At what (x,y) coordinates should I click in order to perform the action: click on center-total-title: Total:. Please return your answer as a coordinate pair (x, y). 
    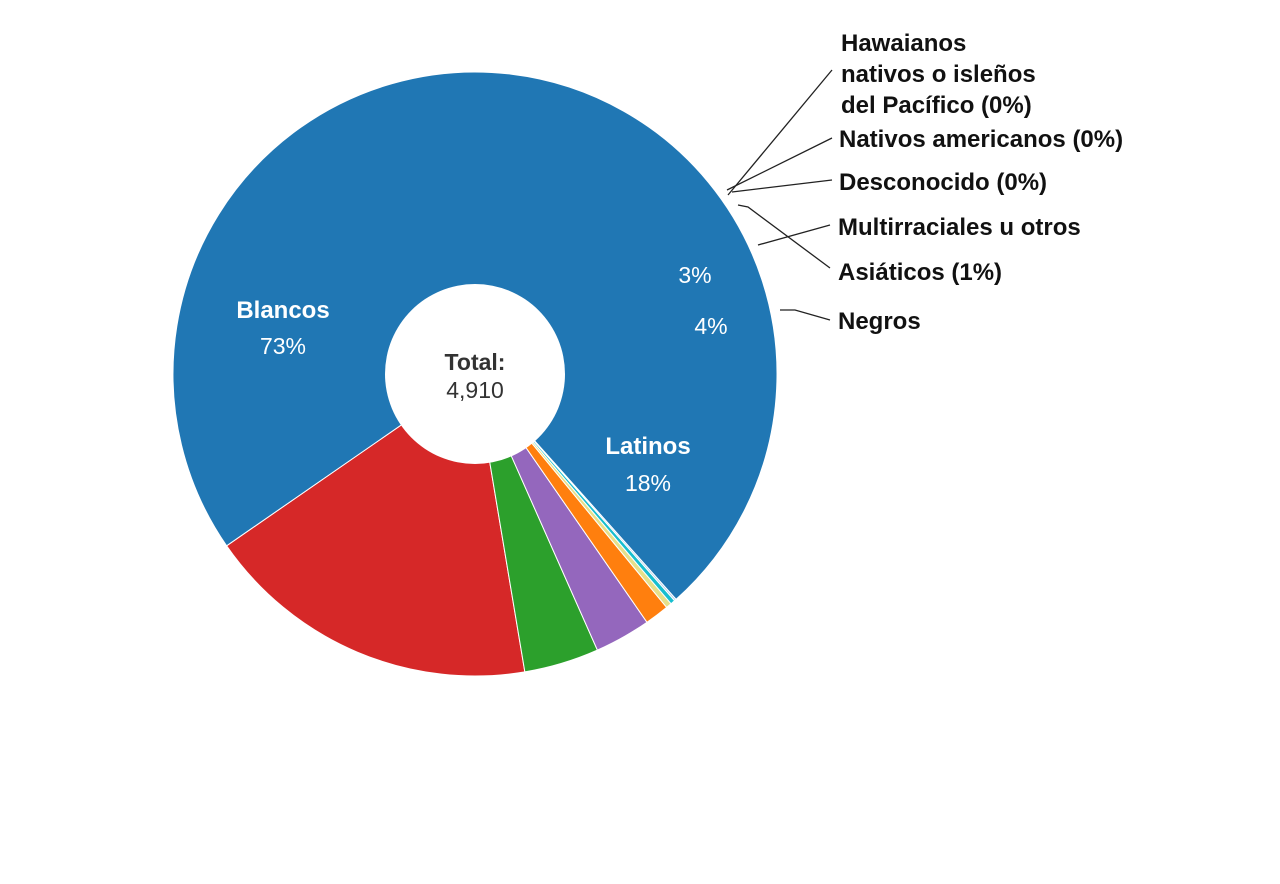
    Looking at the image, I should click on (475, 362).